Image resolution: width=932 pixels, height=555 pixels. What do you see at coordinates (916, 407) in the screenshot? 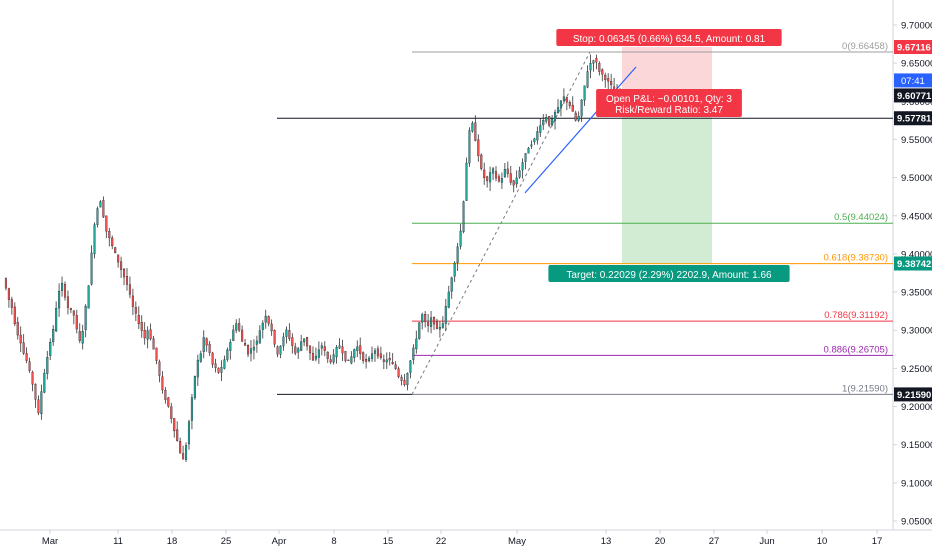
I see `y-tick-label: 9.20000` at bounding box center [916, 407].